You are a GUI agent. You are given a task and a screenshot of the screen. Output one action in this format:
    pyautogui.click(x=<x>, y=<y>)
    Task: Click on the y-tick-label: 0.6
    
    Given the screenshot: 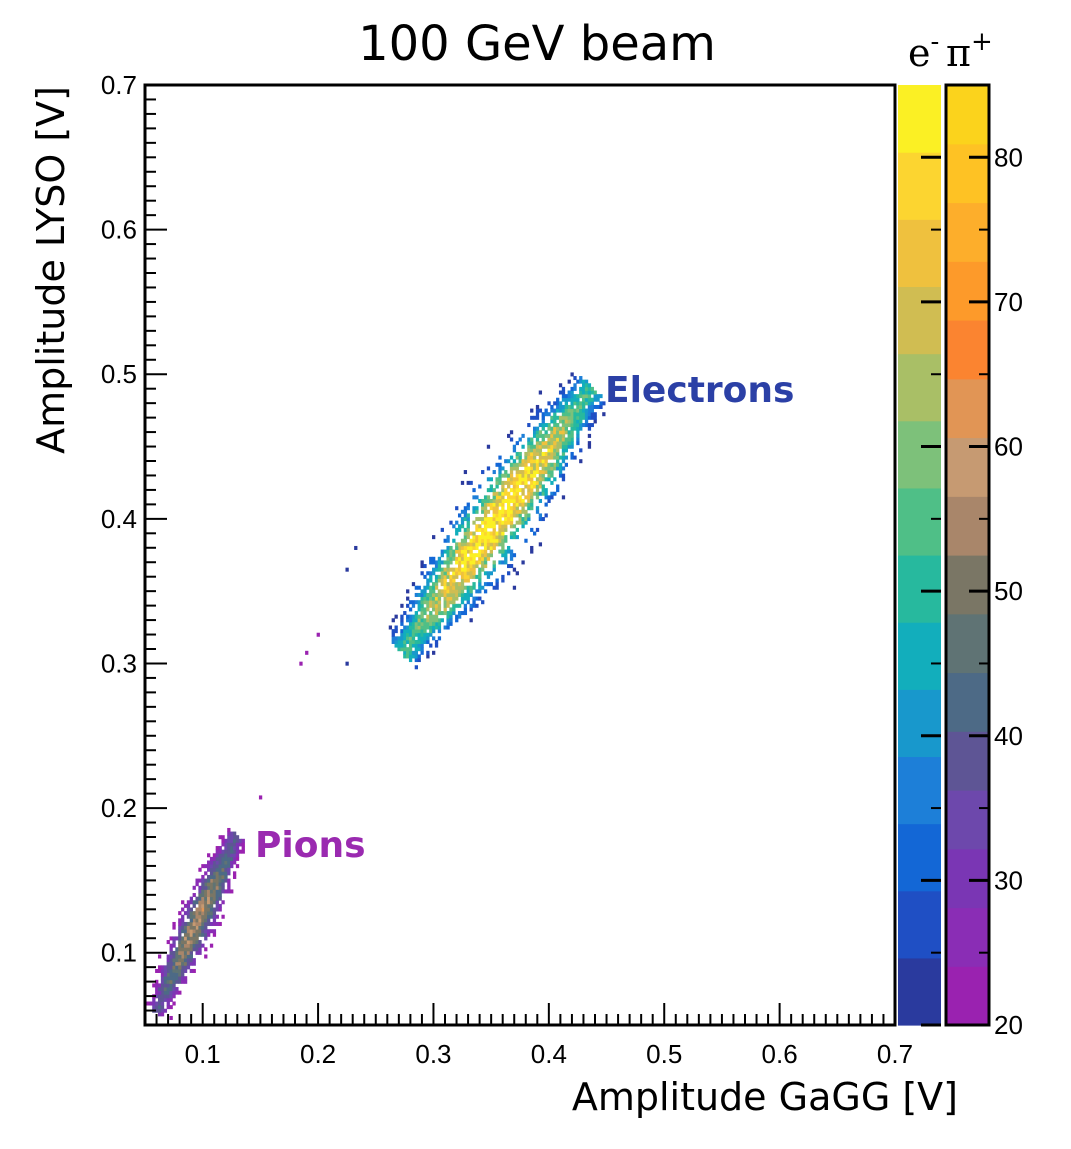 What is the action you would take?
    pyautogui.click(x=119, y=230)
    